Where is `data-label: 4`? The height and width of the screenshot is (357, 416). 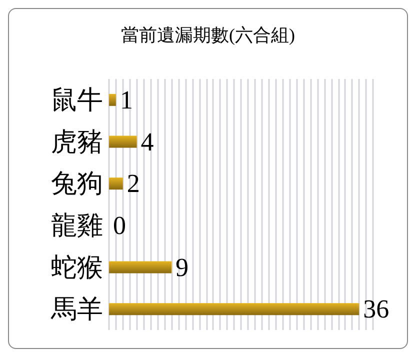
data-label: 4 is located at coordinates (147, 141).